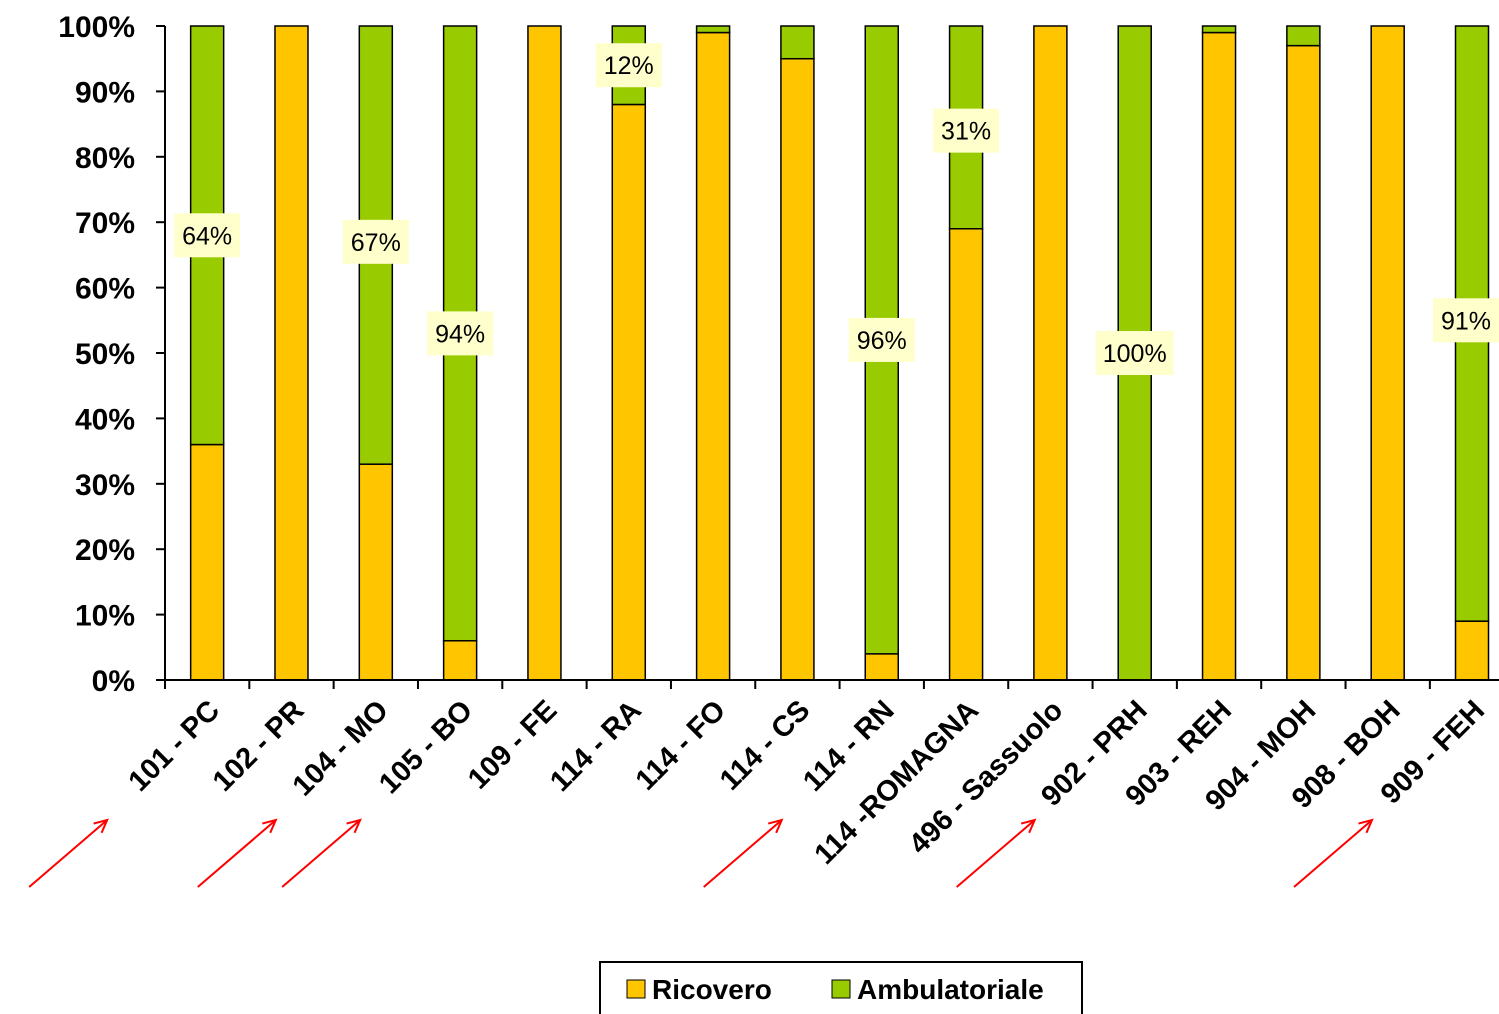  Describe the element at coordinates (105, 616) in the screenshot. I see `y-tick-label: 10%` at that location.